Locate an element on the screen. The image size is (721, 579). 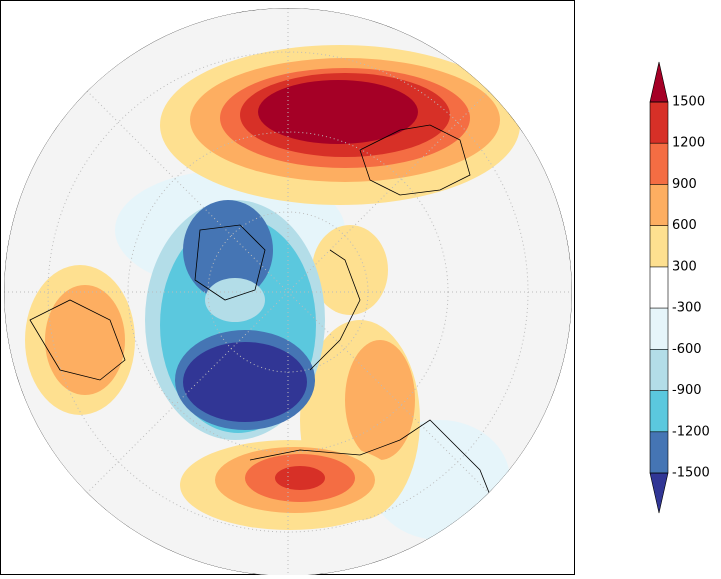
colorbar-tick-label: 1200 is located at coordinates (688, 143).